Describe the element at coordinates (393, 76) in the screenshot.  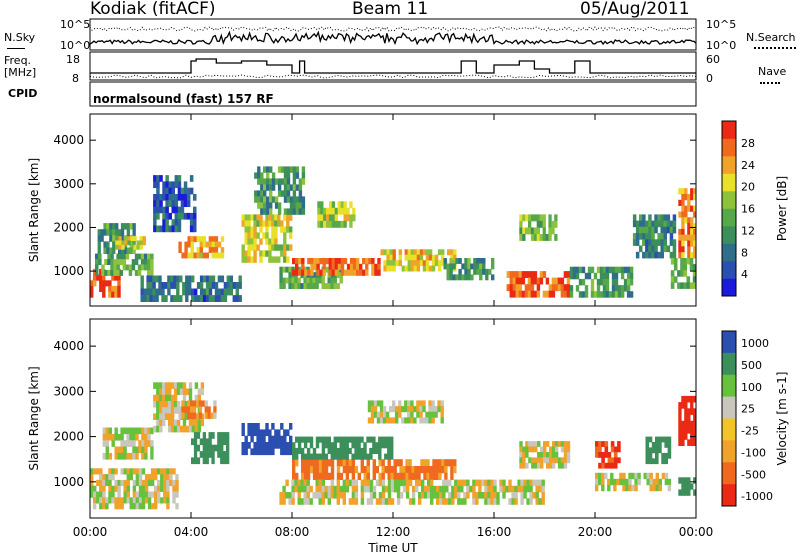
I see `nave-series-line` at that location.